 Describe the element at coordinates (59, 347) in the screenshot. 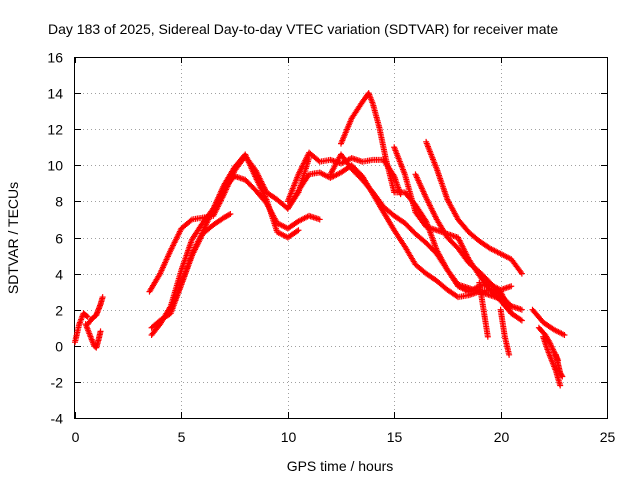

I see `y-tick-label: 0` at that location.